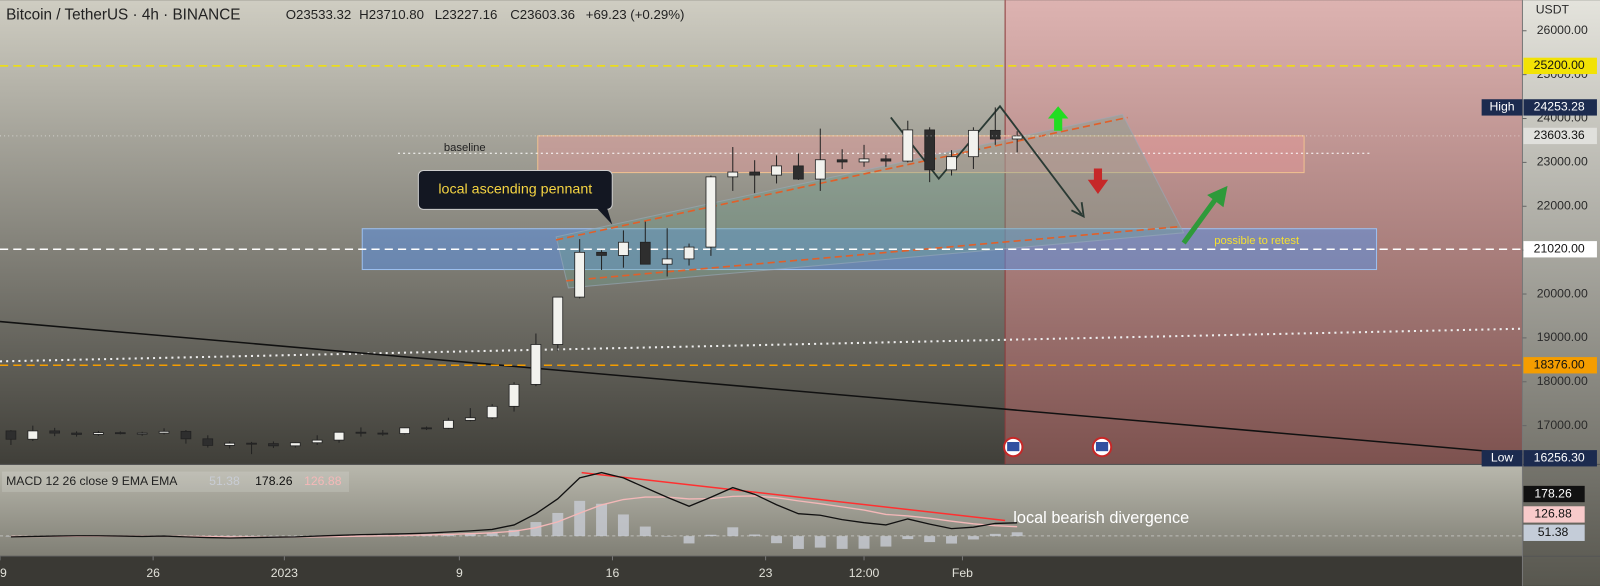  I want to click on last-price-box, so click(1560, 136).